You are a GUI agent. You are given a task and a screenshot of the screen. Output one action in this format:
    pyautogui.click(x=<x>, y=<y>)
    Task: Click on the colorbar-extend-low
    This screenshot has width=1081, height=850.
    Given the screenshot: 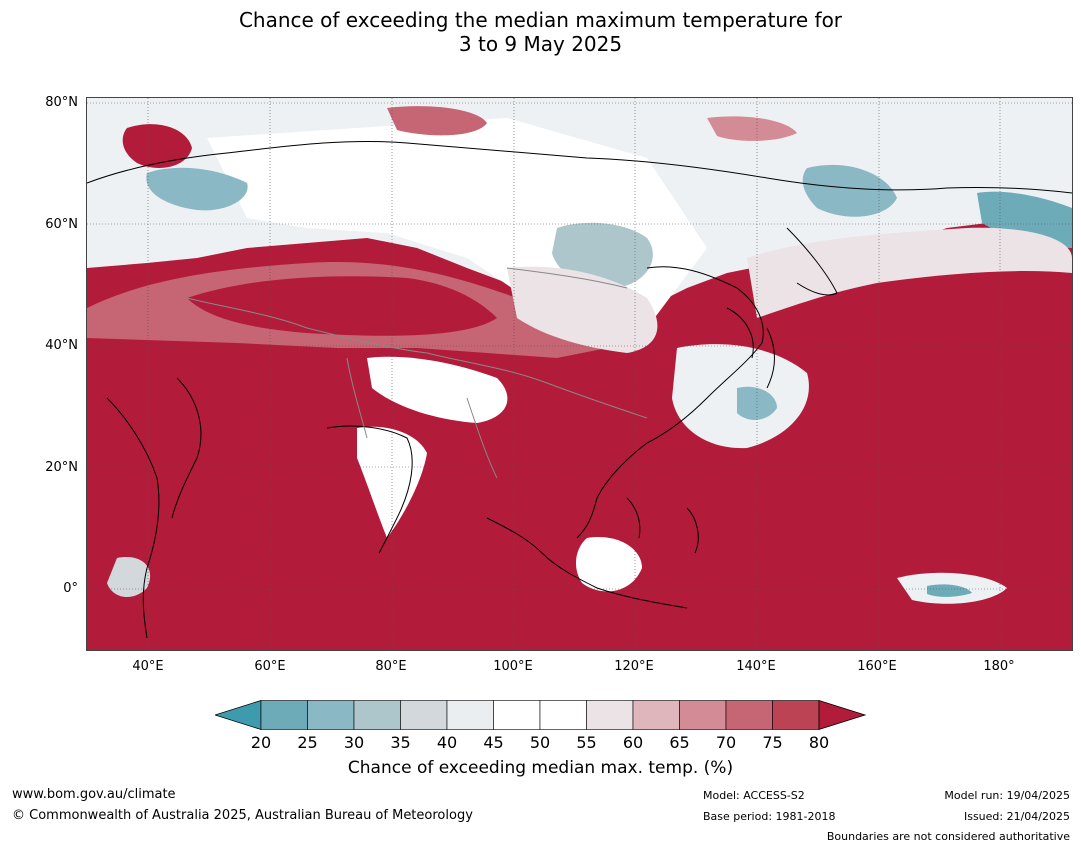 What is the action you would take?
    pyautogui.click(x=238, y=715)
    